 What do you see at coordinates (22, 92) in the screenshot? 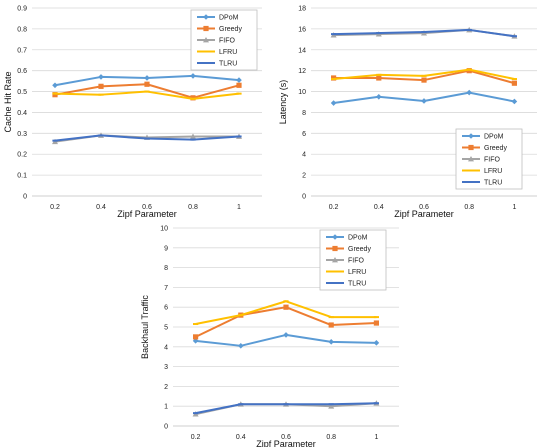
I see `y-tick-label: 0.5` at bounding box center [22, 92].